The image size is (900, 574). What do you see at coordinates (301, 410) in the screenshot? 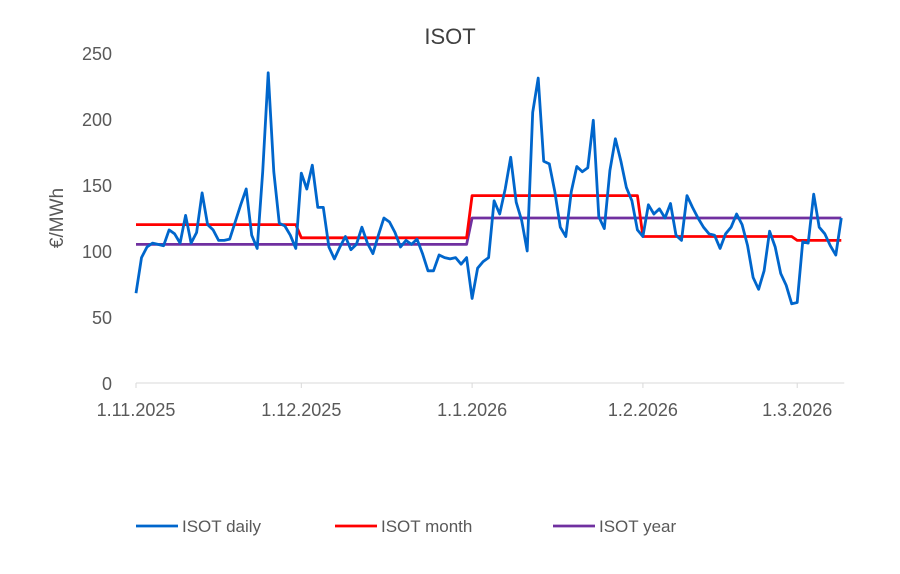
I see `x-tick-label: 1.12.2025` at bounding box center [301, 410].